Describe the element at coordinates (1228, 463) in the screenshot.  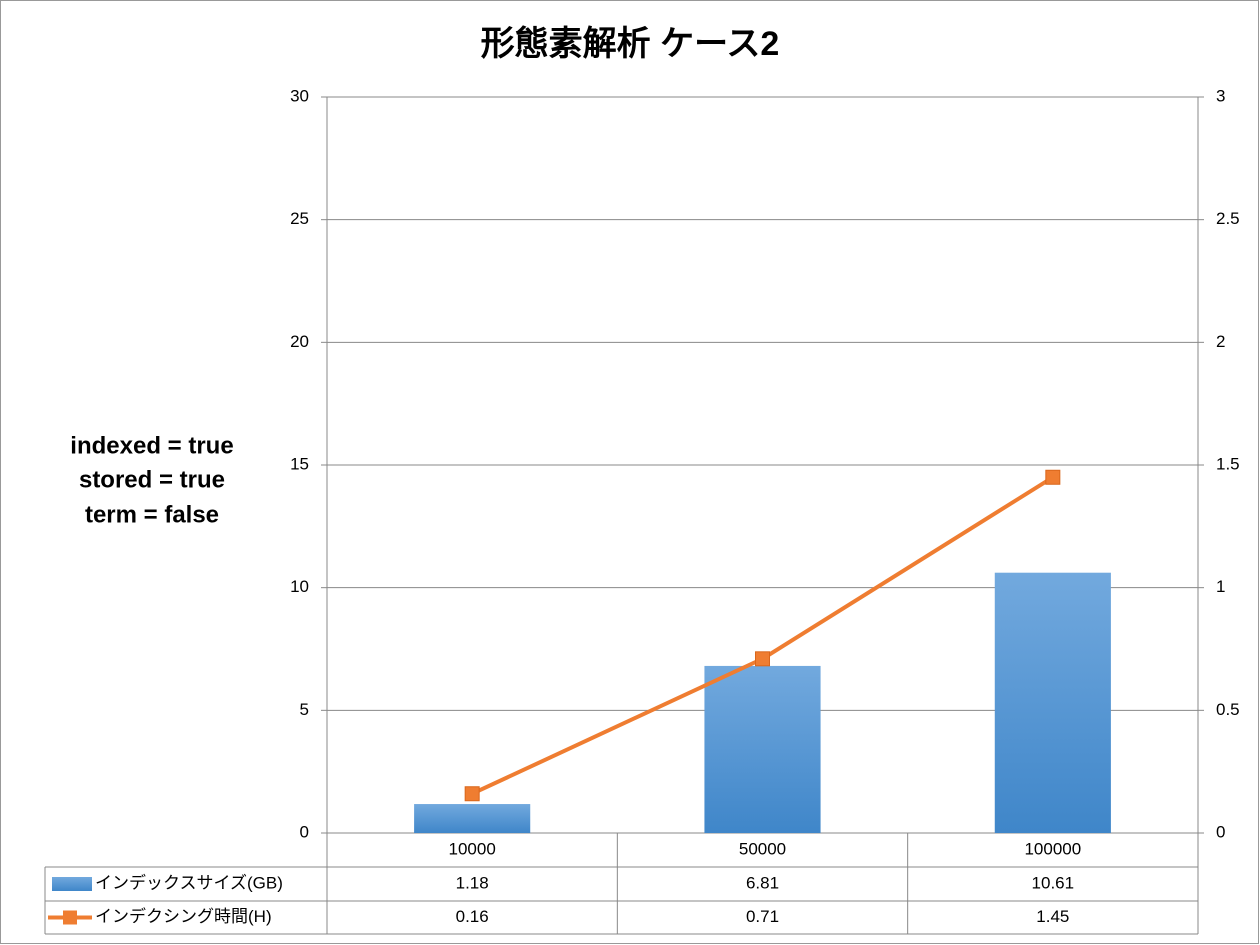
I see `y2-tick-label: 1.5` at that location.